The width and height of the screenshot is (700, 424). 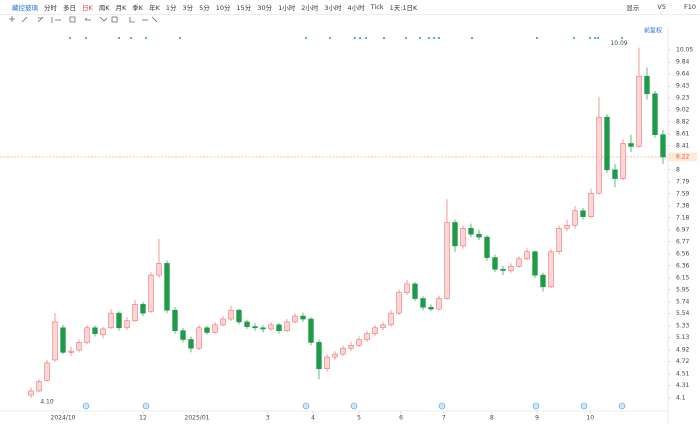 What do you see at coordinates (356, 8) in the screenshot?
I see `period-tab: 4小时` at bounding box center [356, 8].